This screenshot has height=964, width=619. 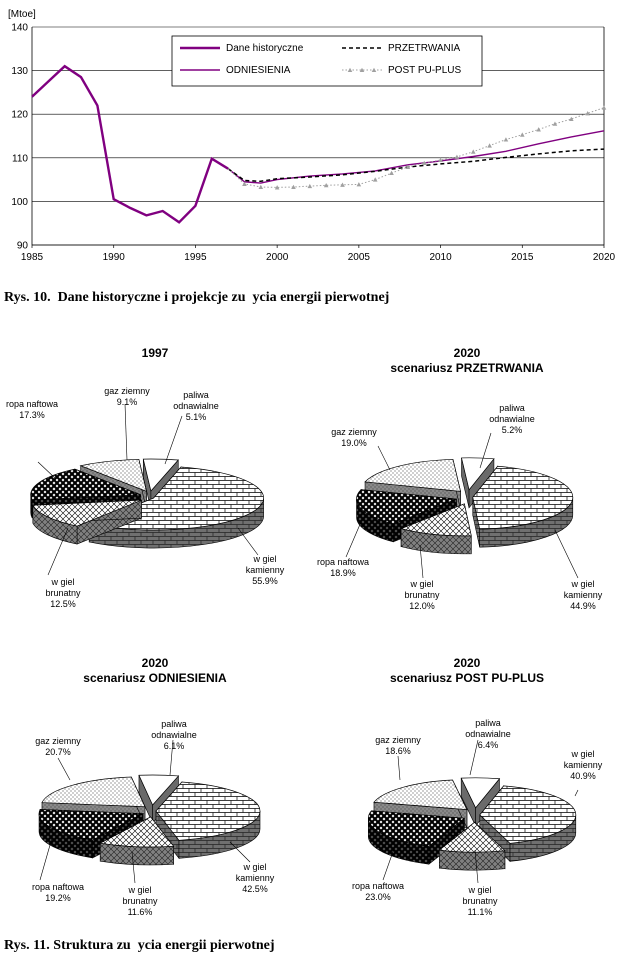 What do you see at coordinates (196, 417) in the screenshot?
I see `slice-value-paliwa-odnawialne: 5.1%` at bounding box center [196, 417].